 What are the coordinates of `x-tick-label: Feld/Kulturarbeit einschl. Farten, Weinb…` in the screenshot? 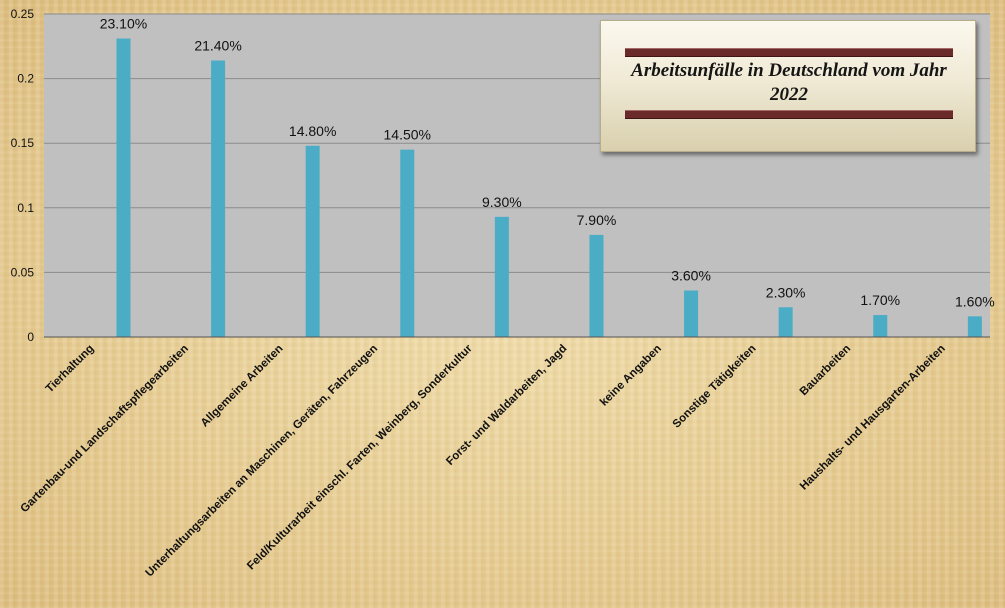 It's located at (360, 457).